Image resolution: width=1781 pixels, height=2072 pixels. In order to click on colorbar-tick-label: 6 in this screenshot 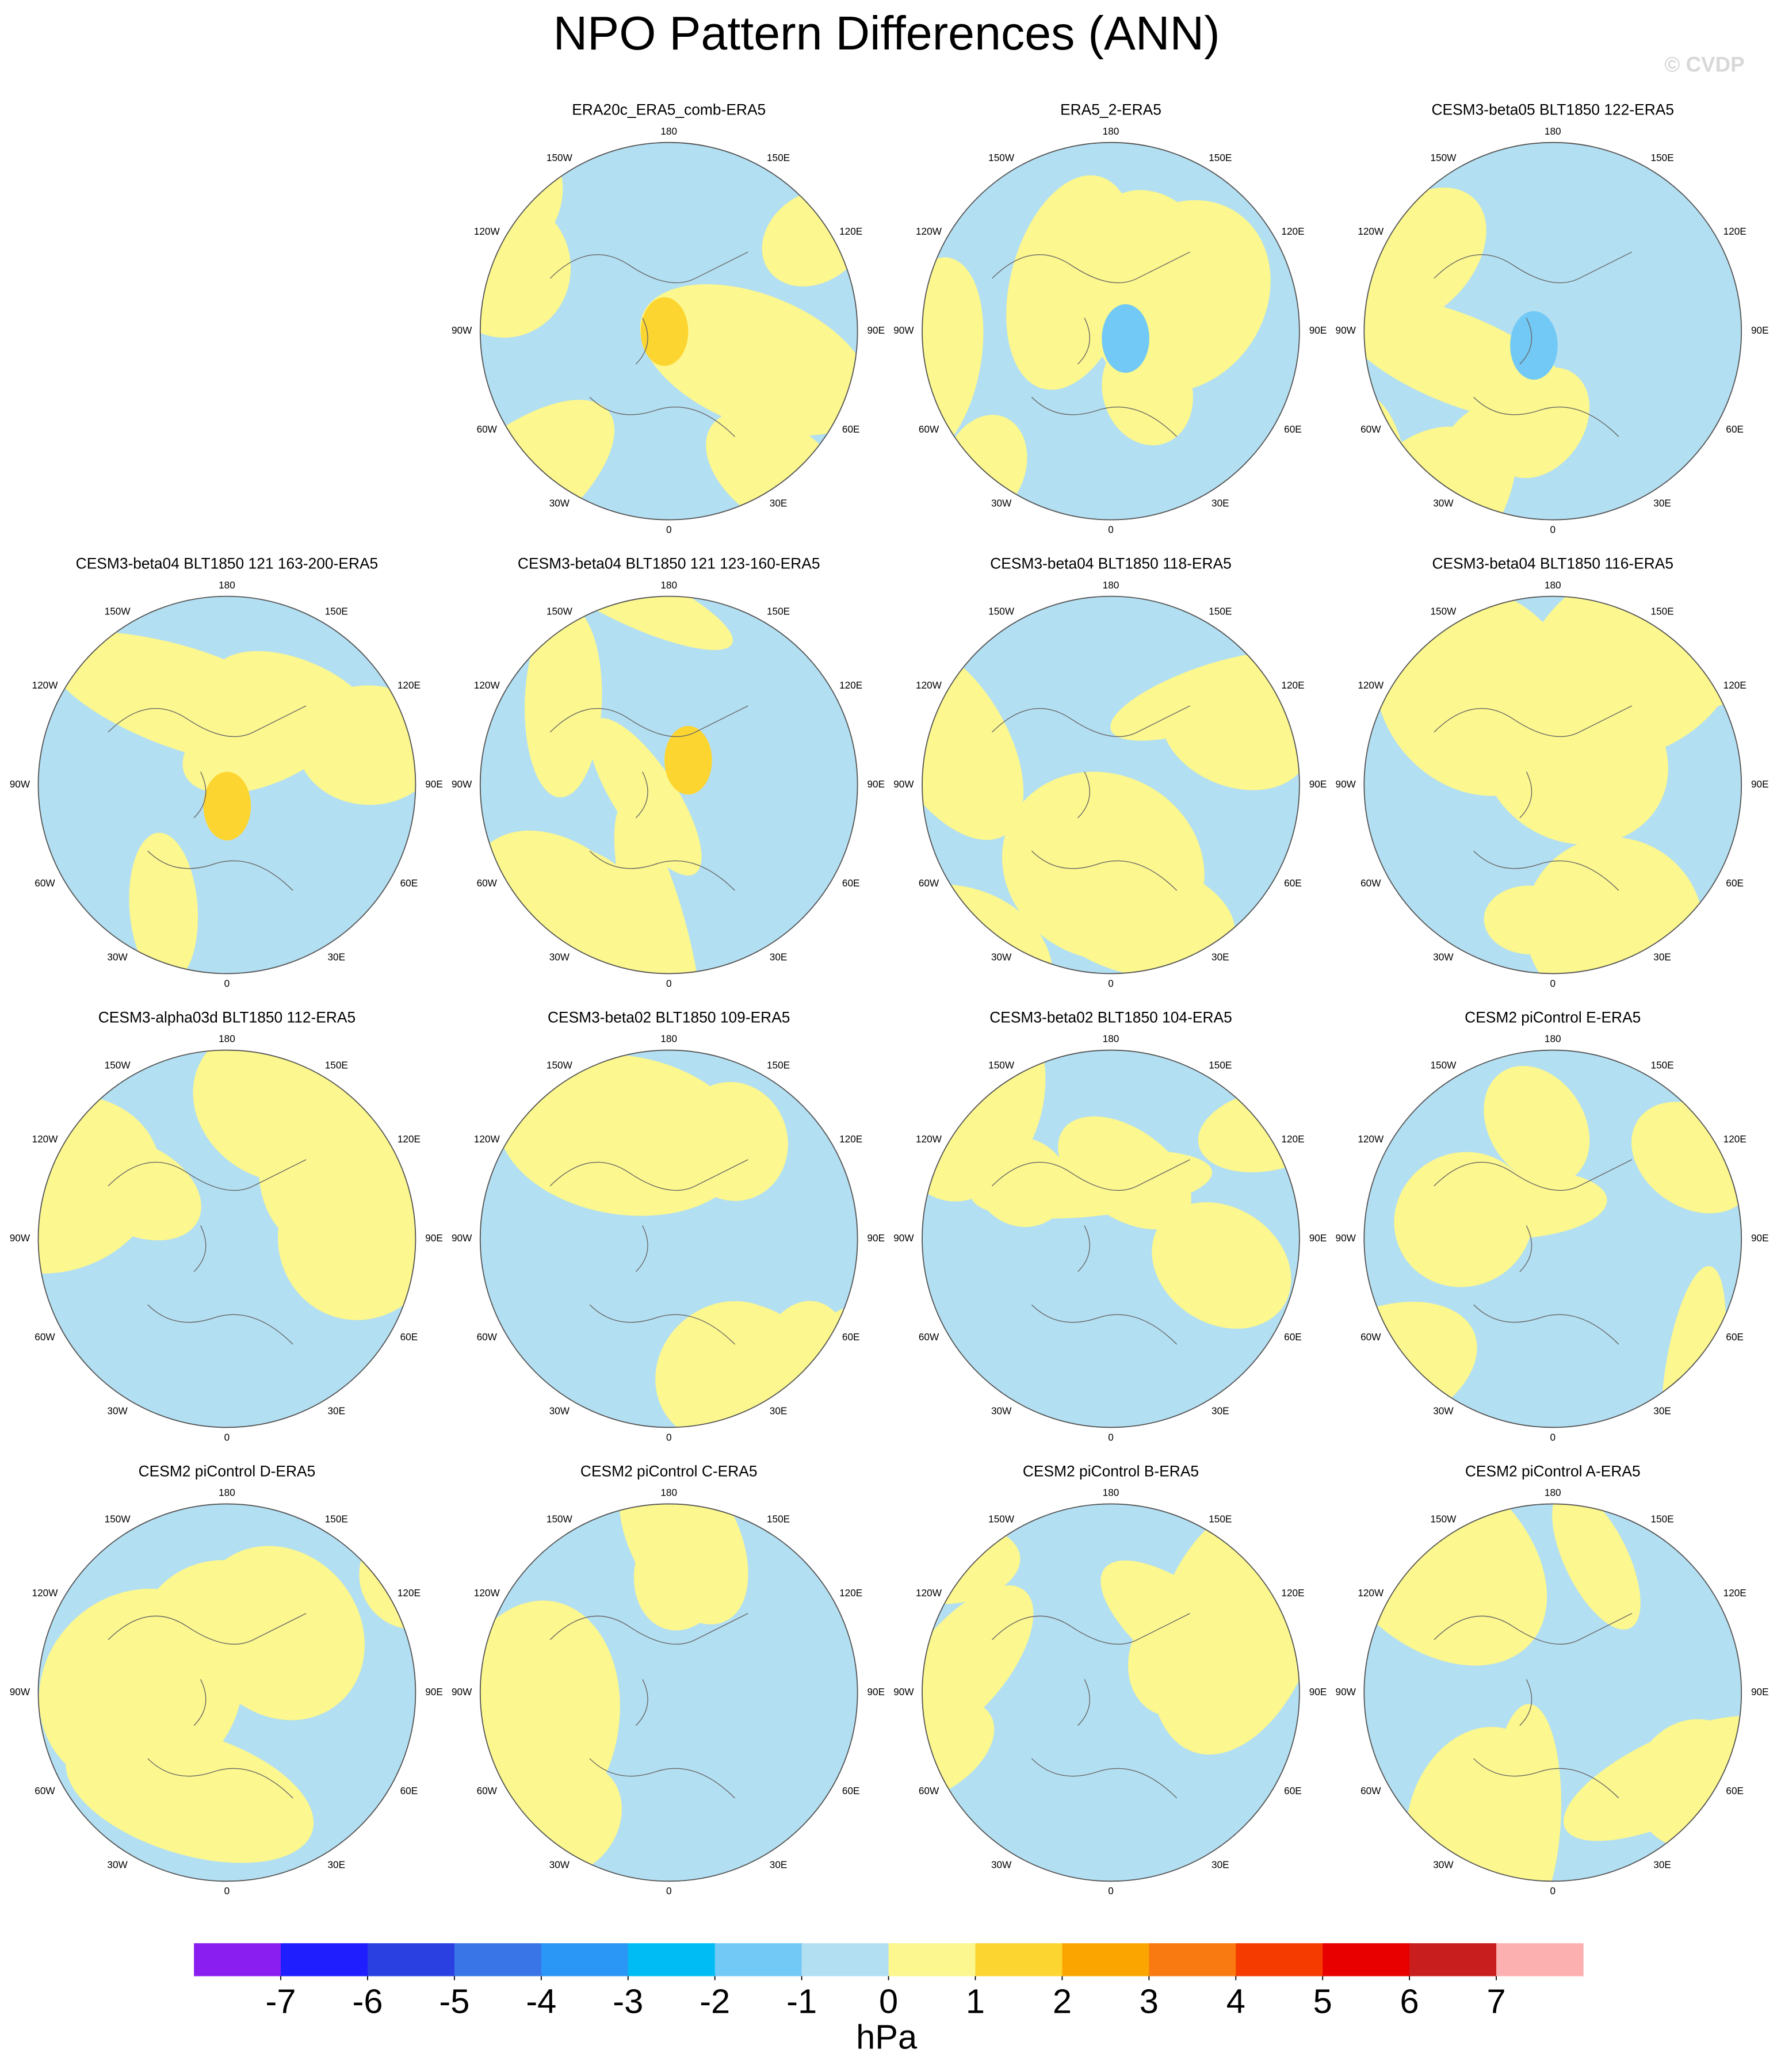, I will do `click(1409, 2001)`.